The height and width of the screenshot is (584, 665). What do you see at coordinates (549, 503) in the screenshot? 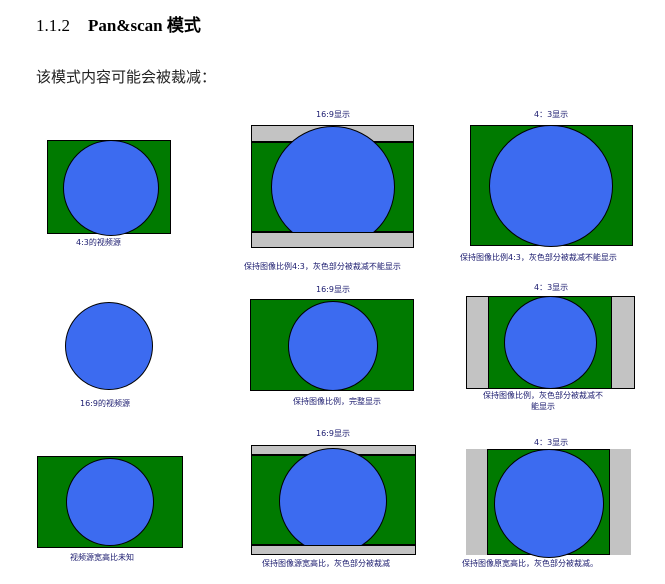
I see `row3-right-picture` at bounding box center [549, 503].